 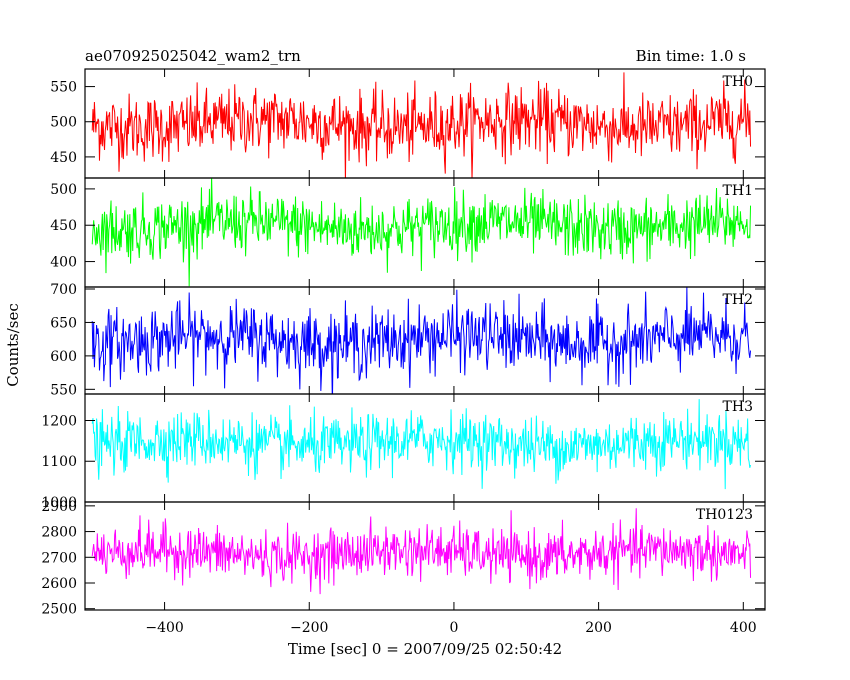 What do you see at coordinates (59, 503) in the screenshot?
I see `y-tick-label: 1000` at bounding box center [59, 503].